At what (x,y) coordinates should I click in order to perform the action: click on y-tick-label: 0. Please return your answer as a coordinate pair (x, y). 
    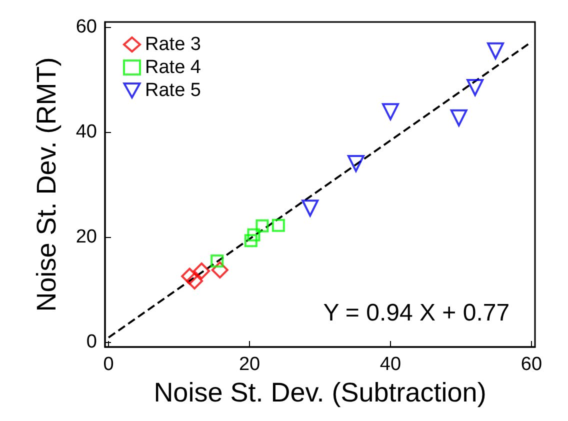
    Looking at the image, I should click on (91, 341).